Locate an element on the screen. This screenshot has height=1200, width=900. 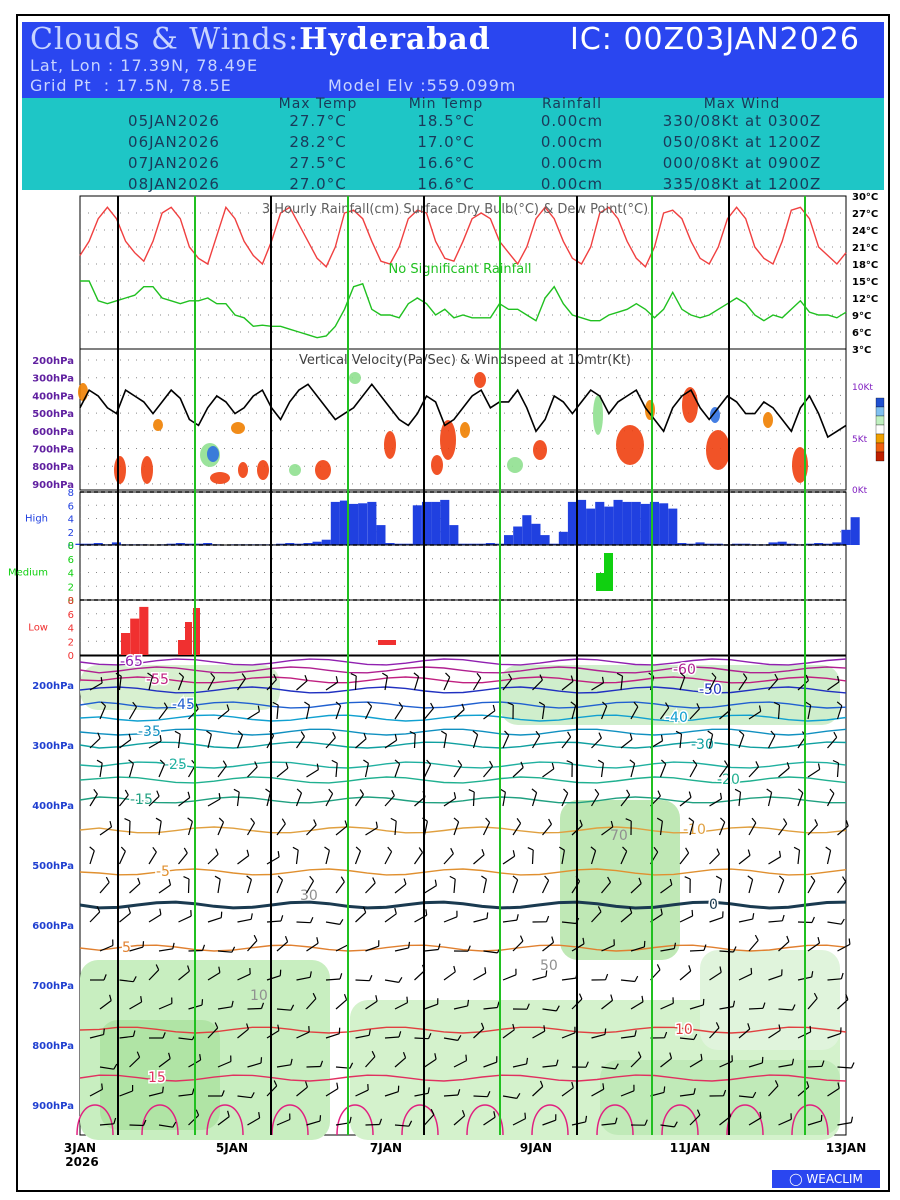
velocity-pressure-label: 900hPa is located at coordinates (53, 485).